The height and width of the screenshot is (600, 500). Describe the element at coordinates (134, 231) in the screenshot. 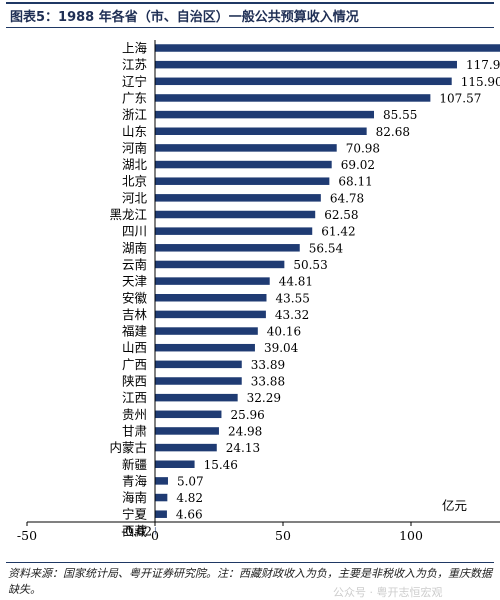

I see `category-label: 四川` at that location.